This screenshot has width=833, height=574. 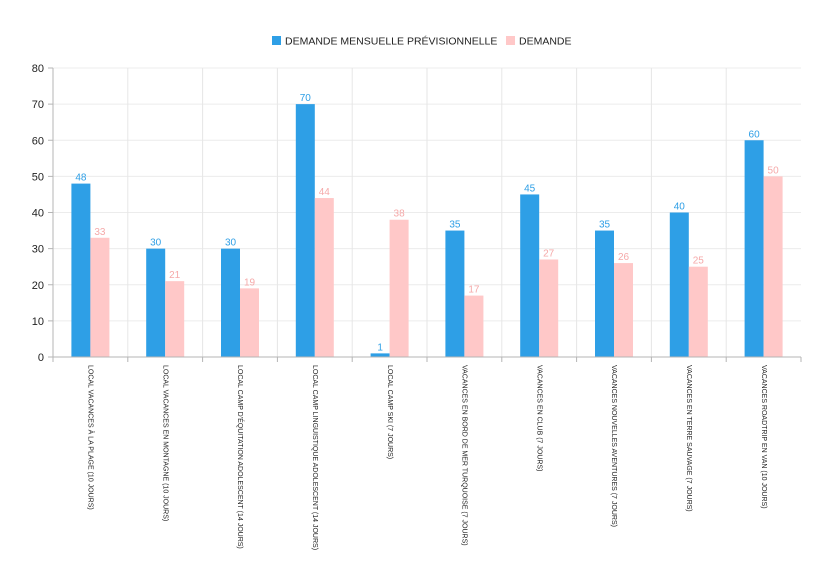 What do you see at coordinates (276, 40) in the screenshot?
I see `legend-swatch-forecast` at bounding box center [276, 40].